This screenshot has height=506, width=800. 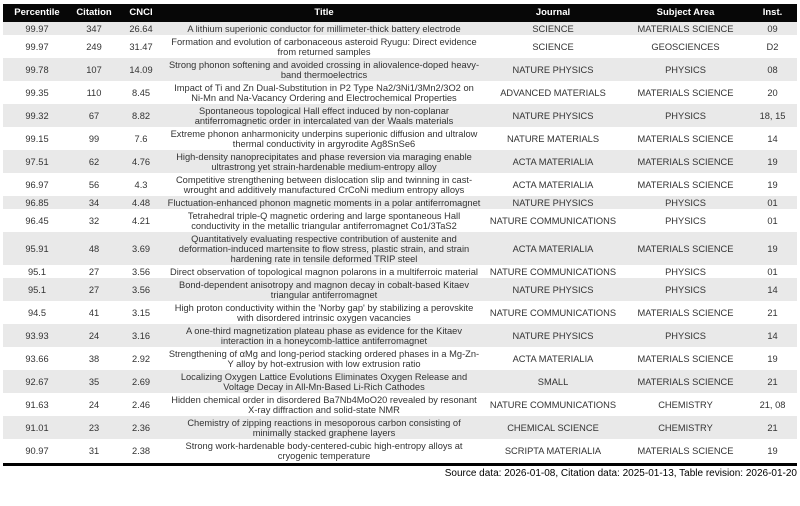 I want to click on column-header-title: Title, so click(x=324, y=13).